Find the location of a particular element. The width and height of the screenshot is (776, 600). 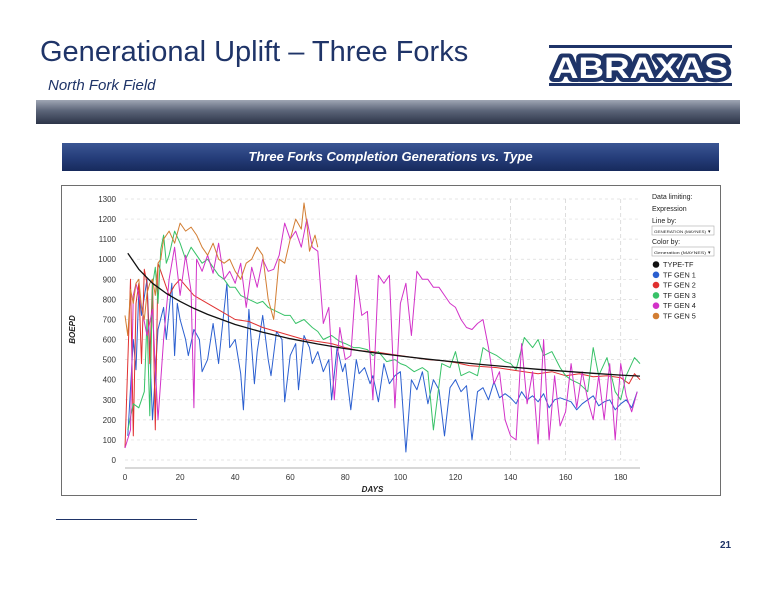

y-tick-label: 1100 is located at coordinates (108, 239).